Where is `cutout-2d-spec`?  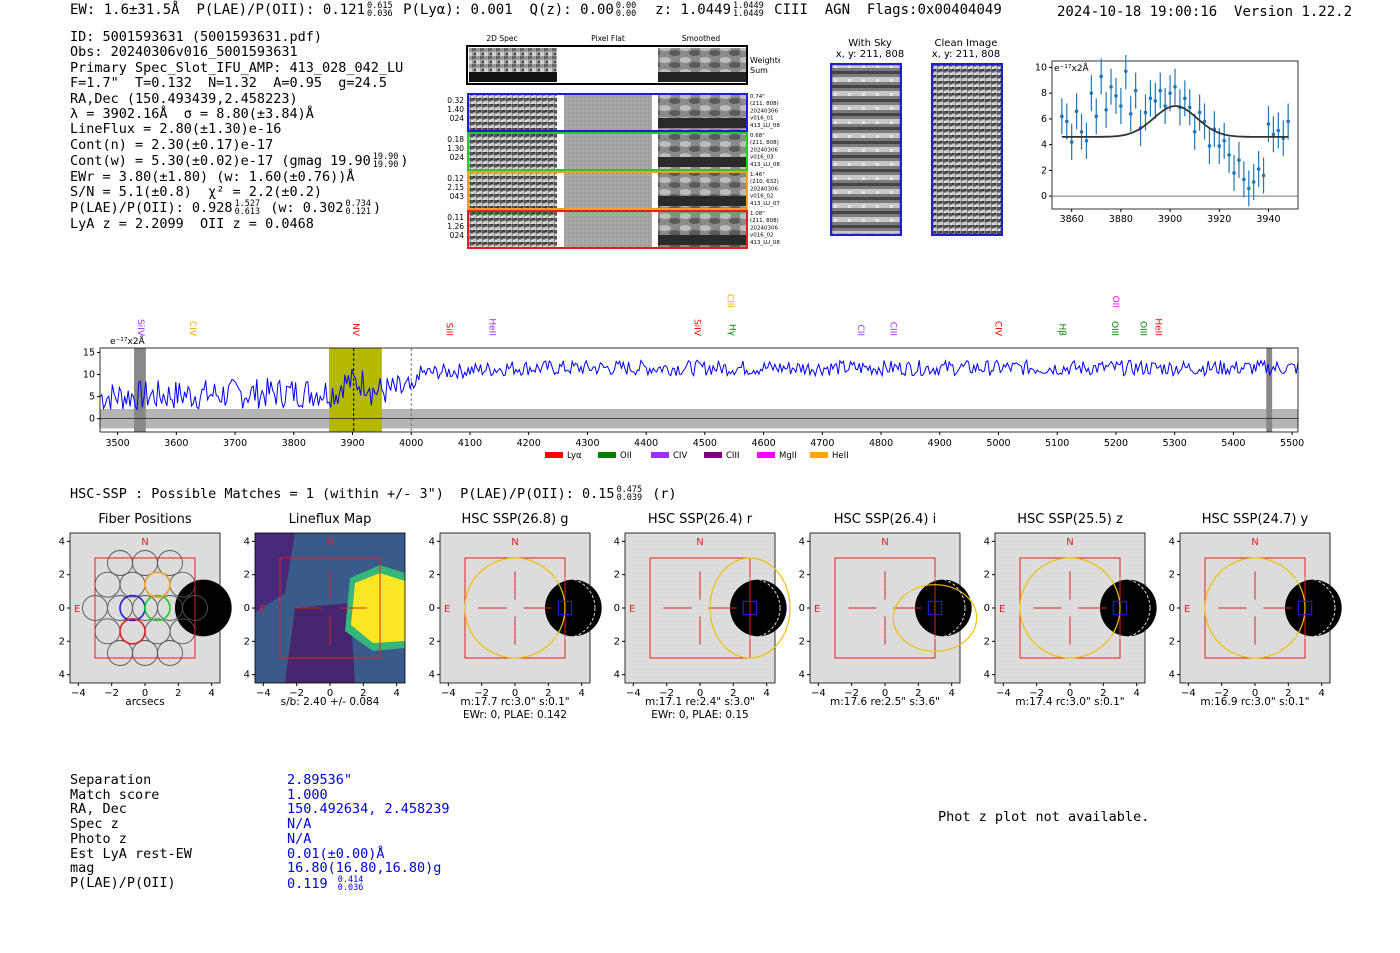
cutout-2d-spec is located at coordinates (513, 112).